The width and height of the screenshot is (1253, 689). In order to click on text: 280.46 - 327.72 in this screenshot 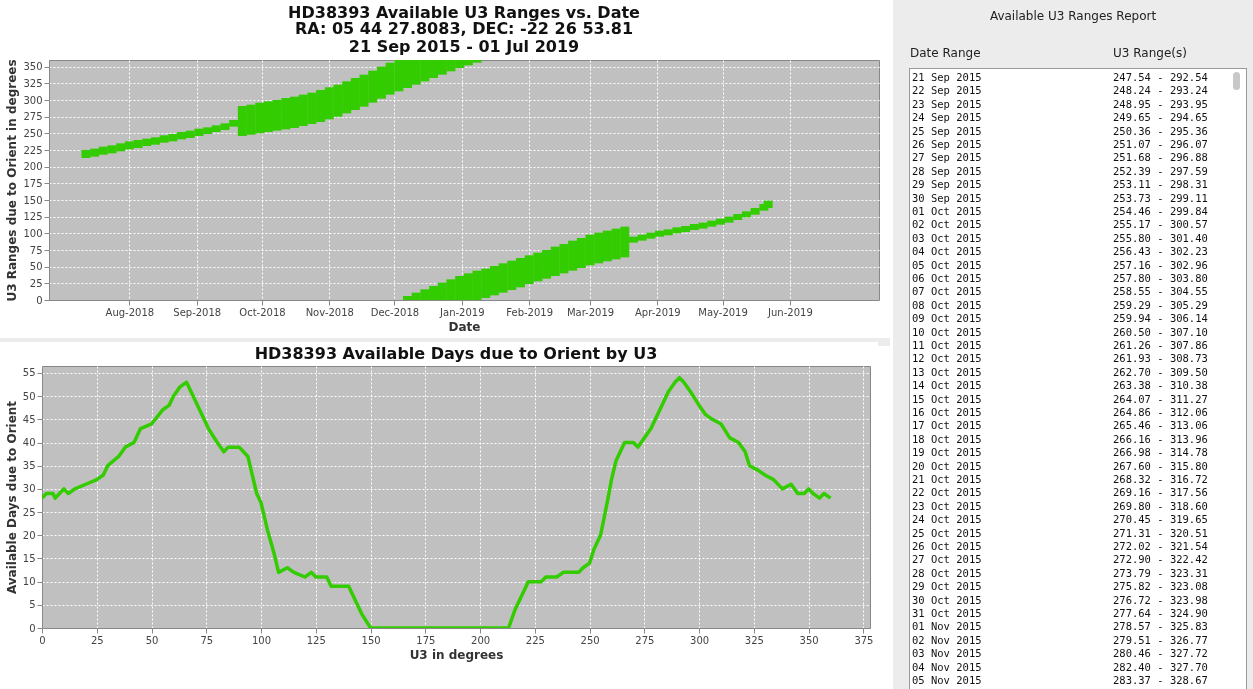, I will do `click(1160, 654)`.